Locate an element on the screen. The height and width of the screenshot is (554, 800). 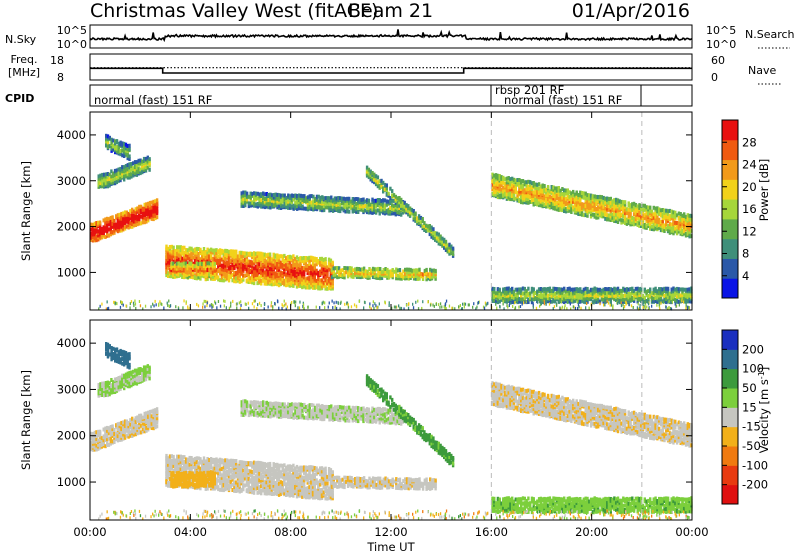
nave-tick-bottom: 0 is located at coordinates (714, 77).